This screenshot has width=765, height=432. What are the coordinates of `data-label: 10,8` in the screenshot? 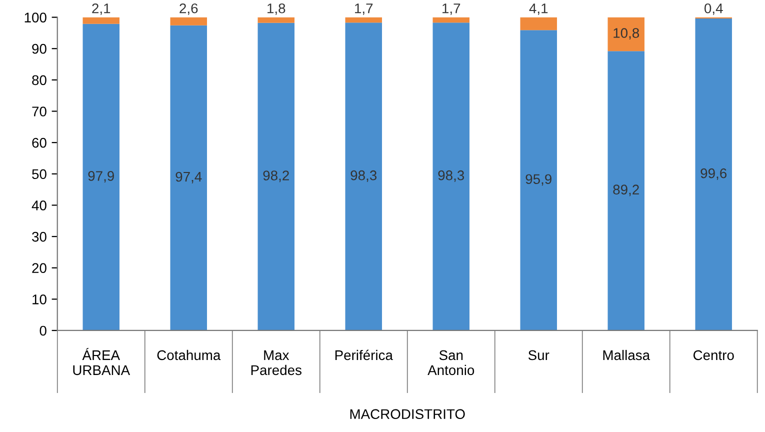 It's located at (627, 34).